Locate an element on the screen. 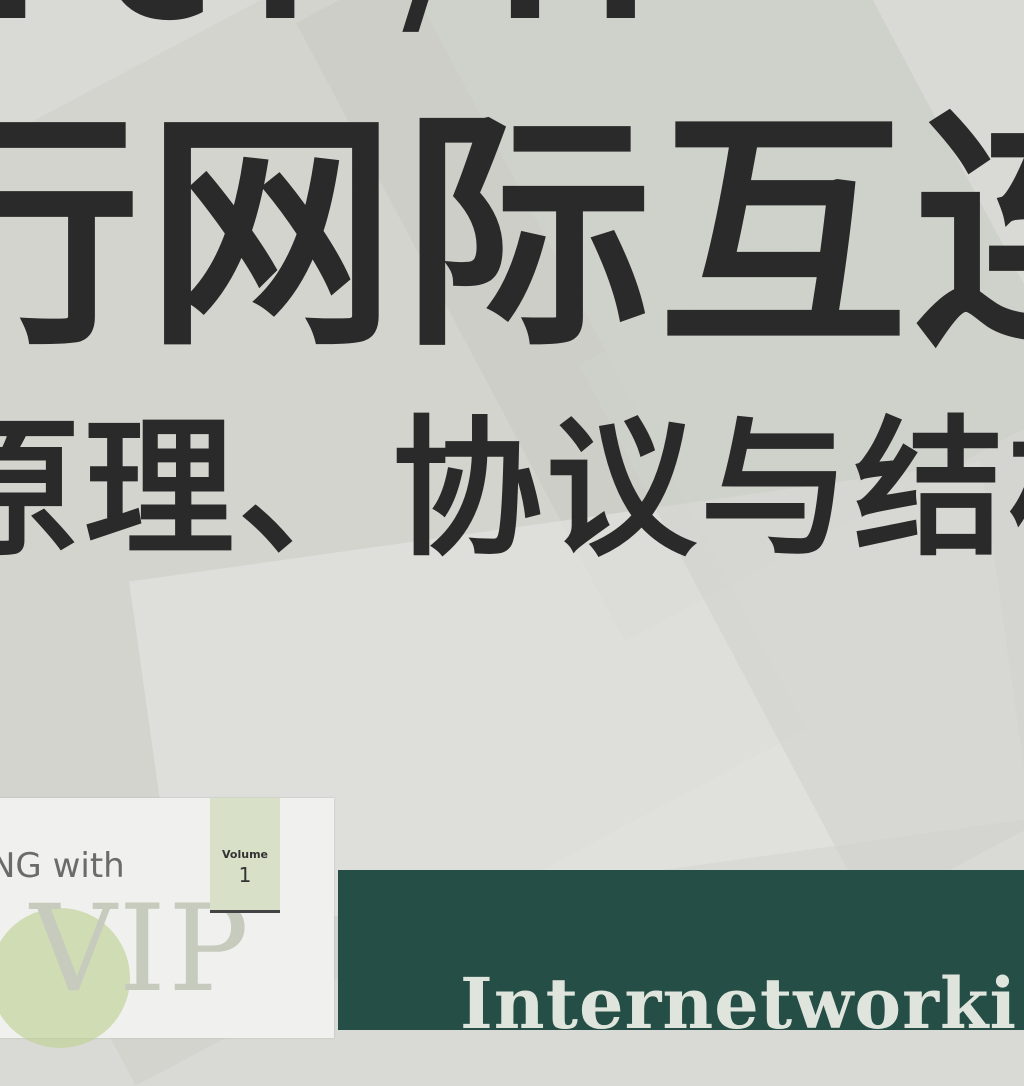 This screenshot has width=1024, height=1086. title-top-fragment: TCP/IP is located at coordinates (371, 27).